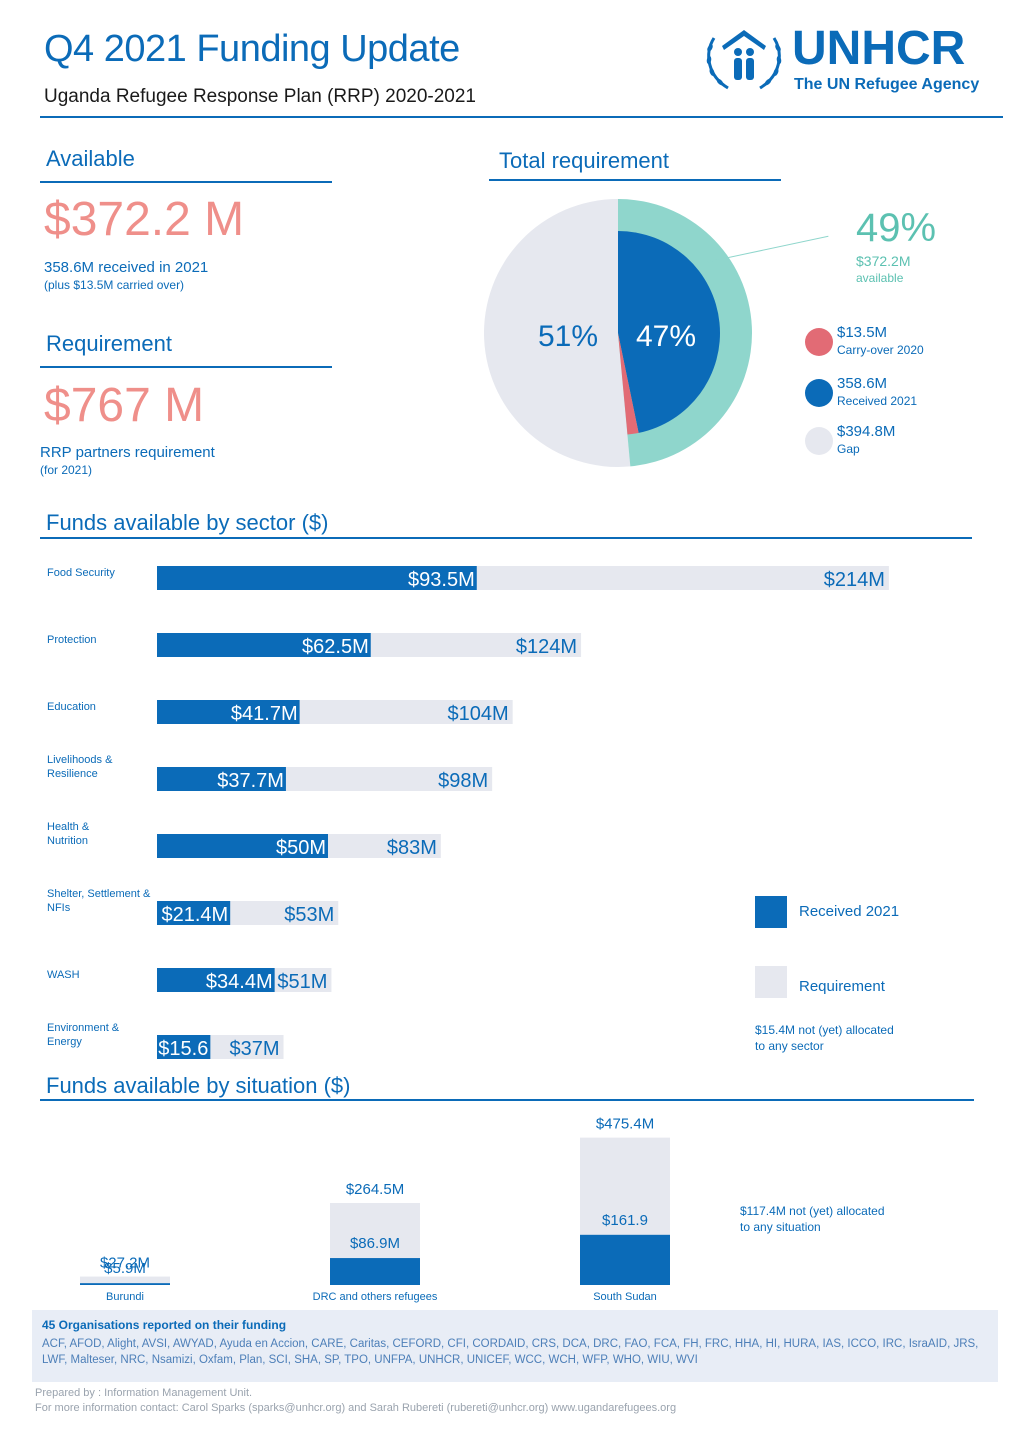 This screenshot has width=1024, height=1449. Describe the element at coordinates (252, 49) in the screenshot. I see `page-title: Q4 2021 Funding Update` at that location.